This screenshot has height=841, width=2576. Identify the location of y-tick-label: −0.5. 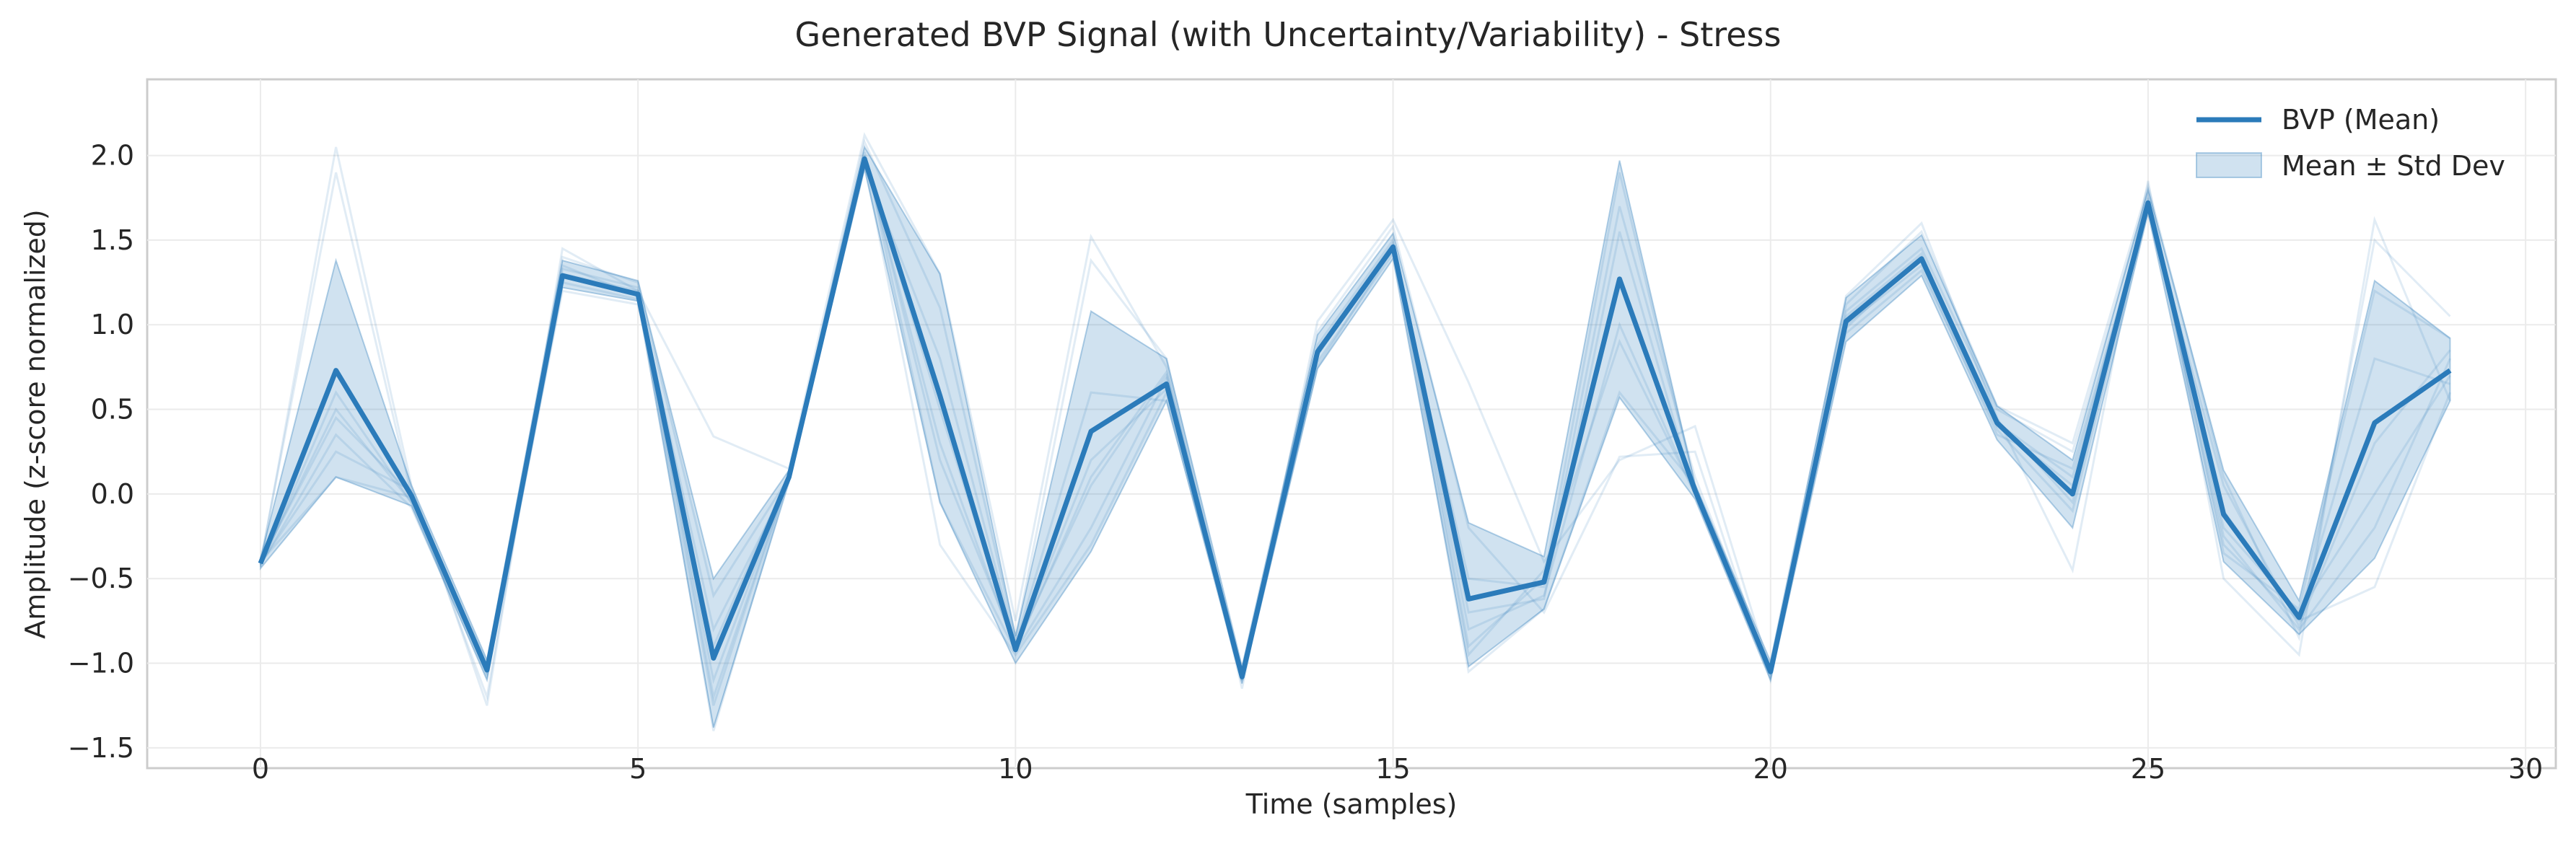
(101, 578).